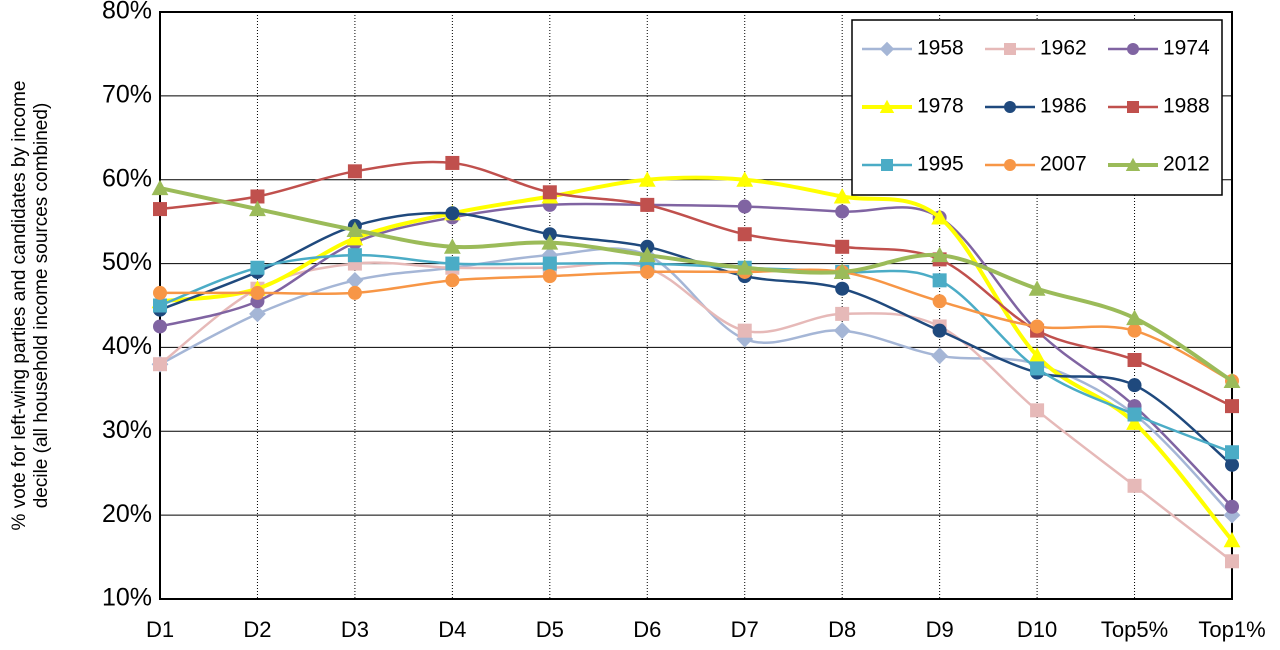 The image size is (1280, 650). What do you see at coordinates (940, 164) in the screenshot?
I see `legend-label: 1995` at bounding box center [940, 164].